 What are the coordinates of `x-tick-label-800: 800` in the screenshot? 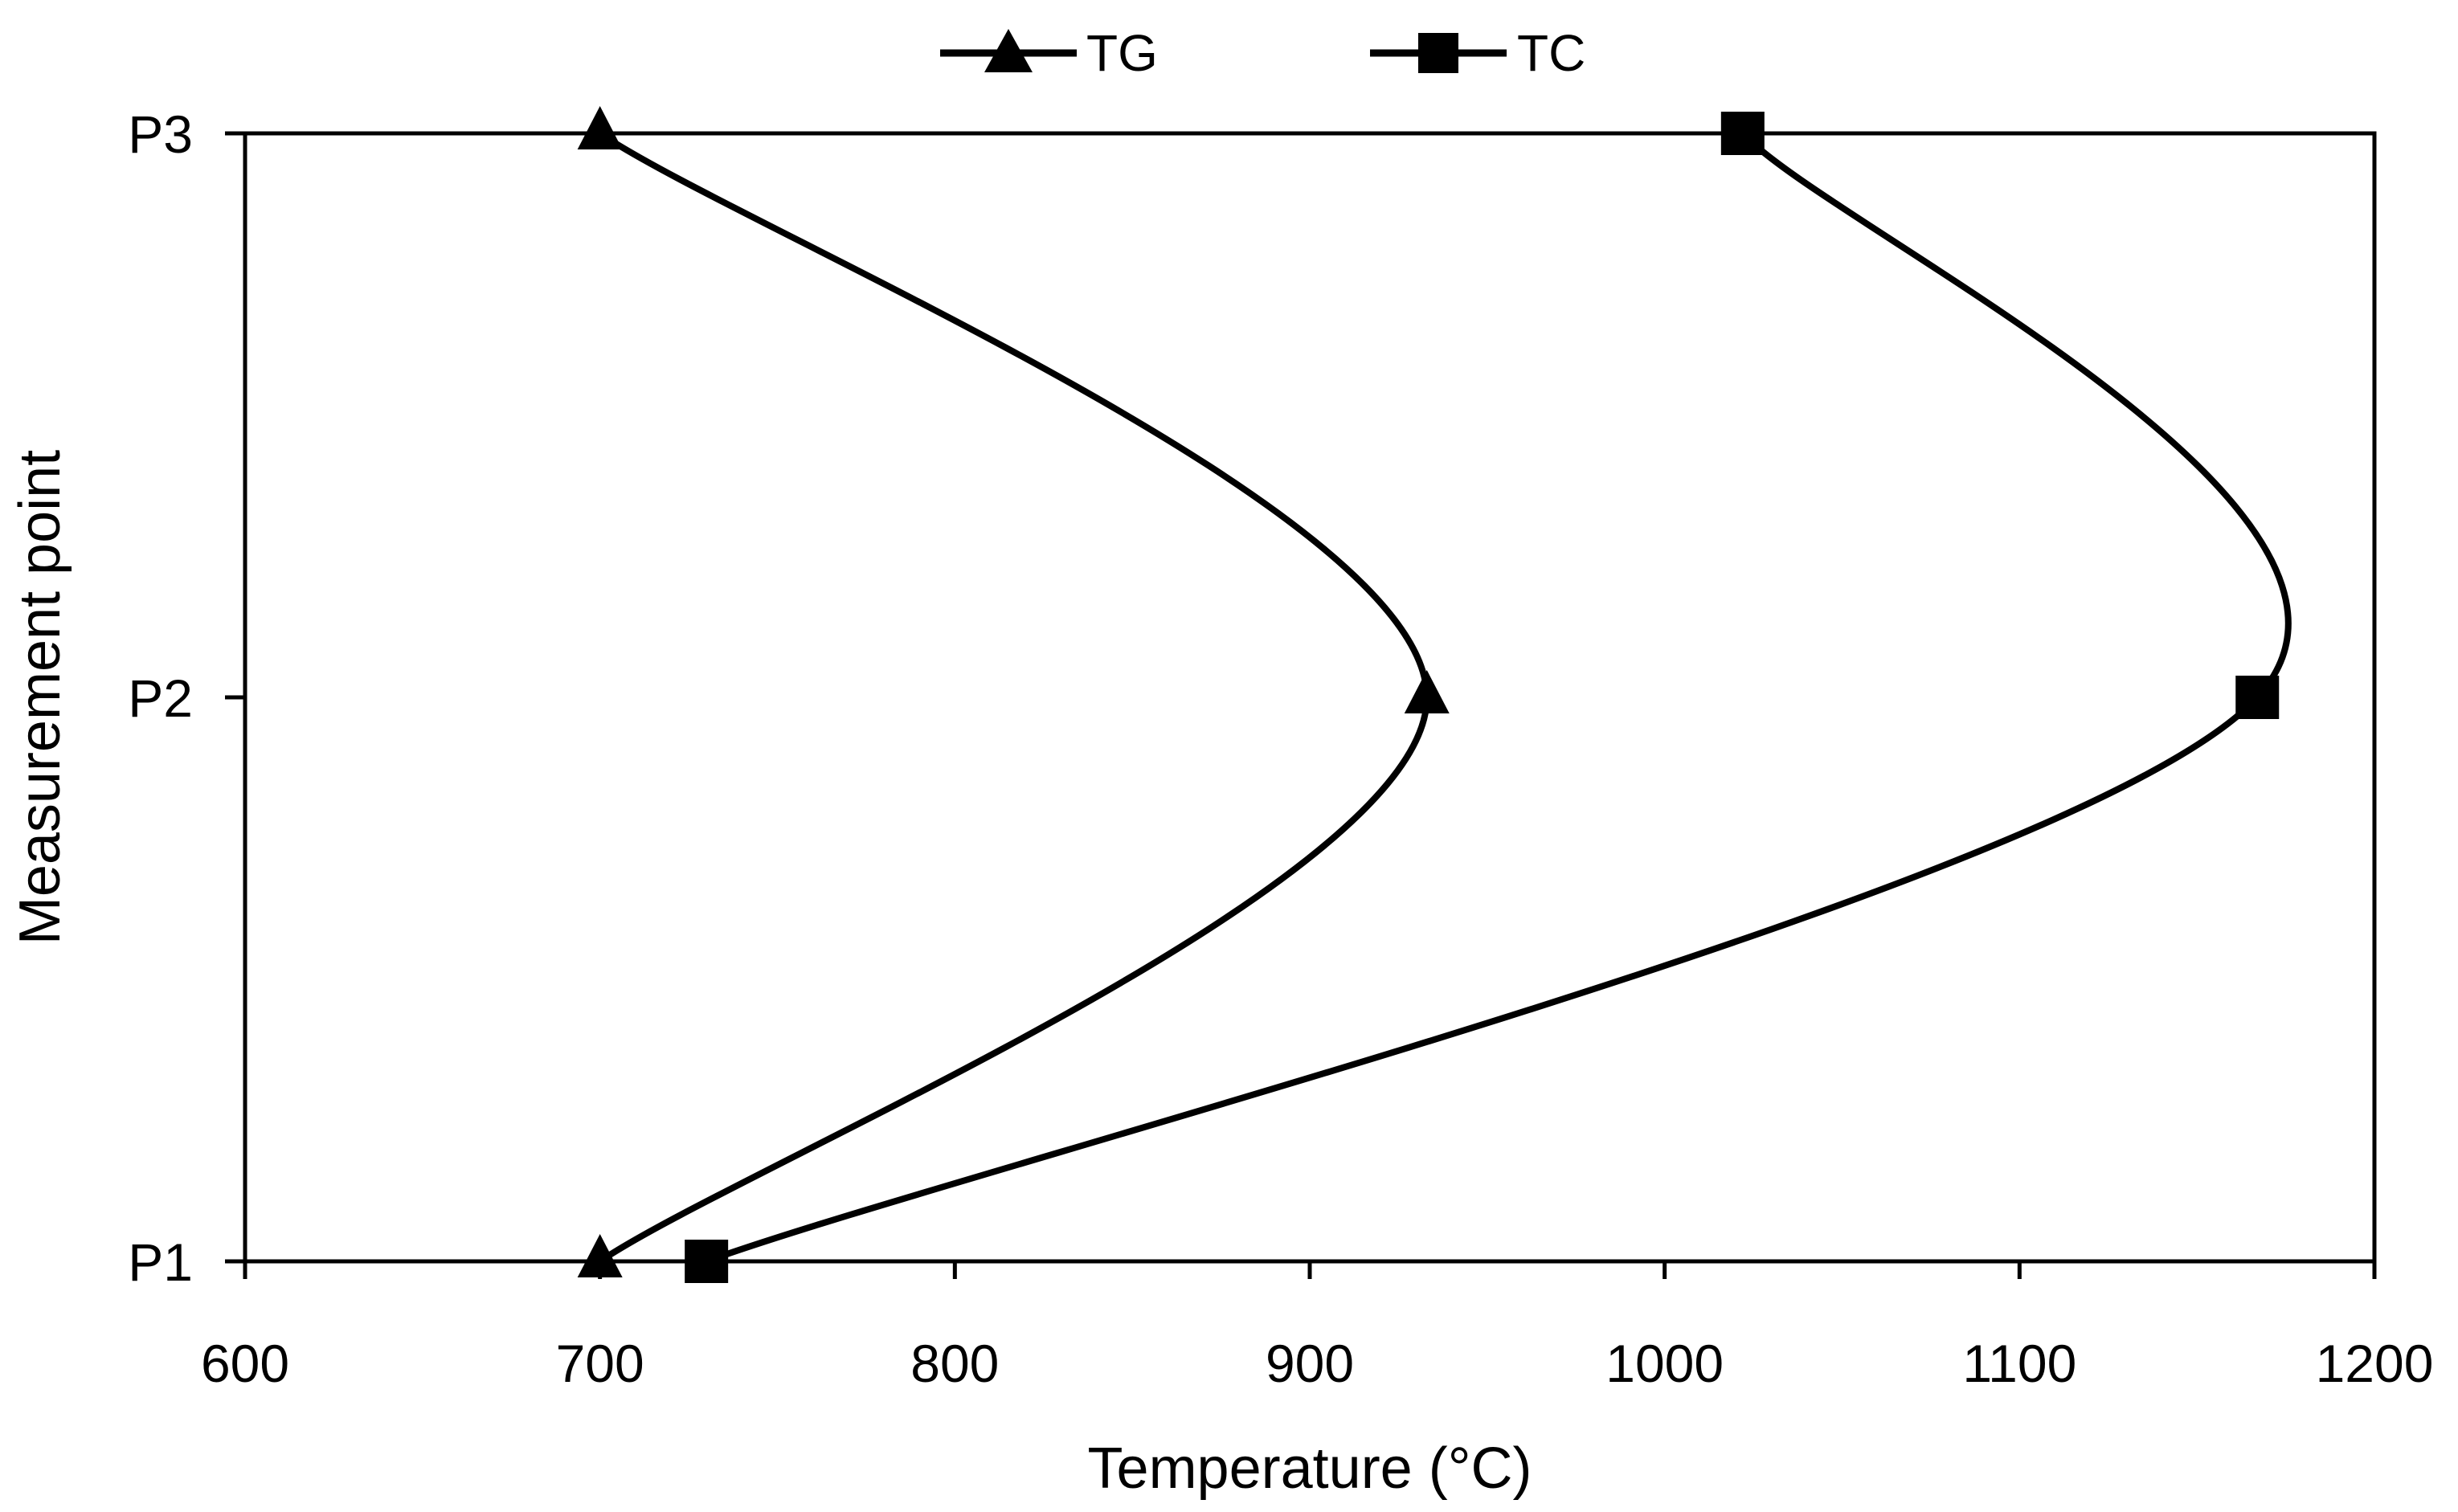 It's located at (954, 1363).